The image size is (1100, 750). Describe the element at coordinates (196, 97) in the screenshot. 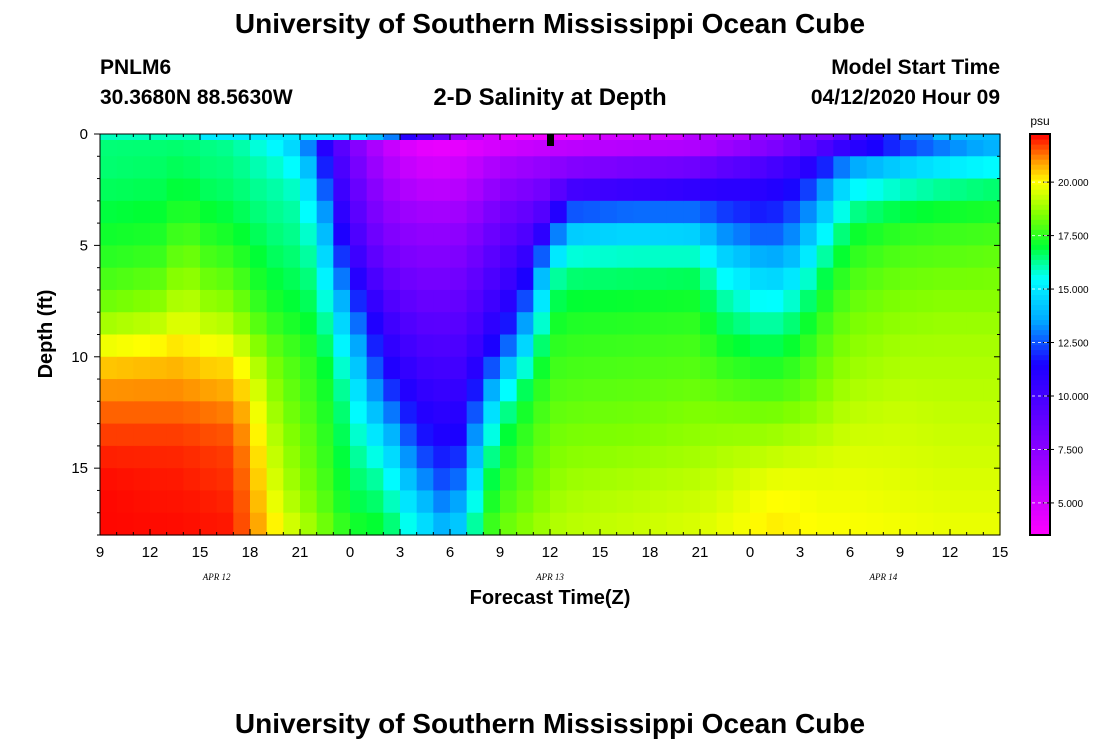

I see `station-coordinates: 30.3680N 88.5630W` at that location.